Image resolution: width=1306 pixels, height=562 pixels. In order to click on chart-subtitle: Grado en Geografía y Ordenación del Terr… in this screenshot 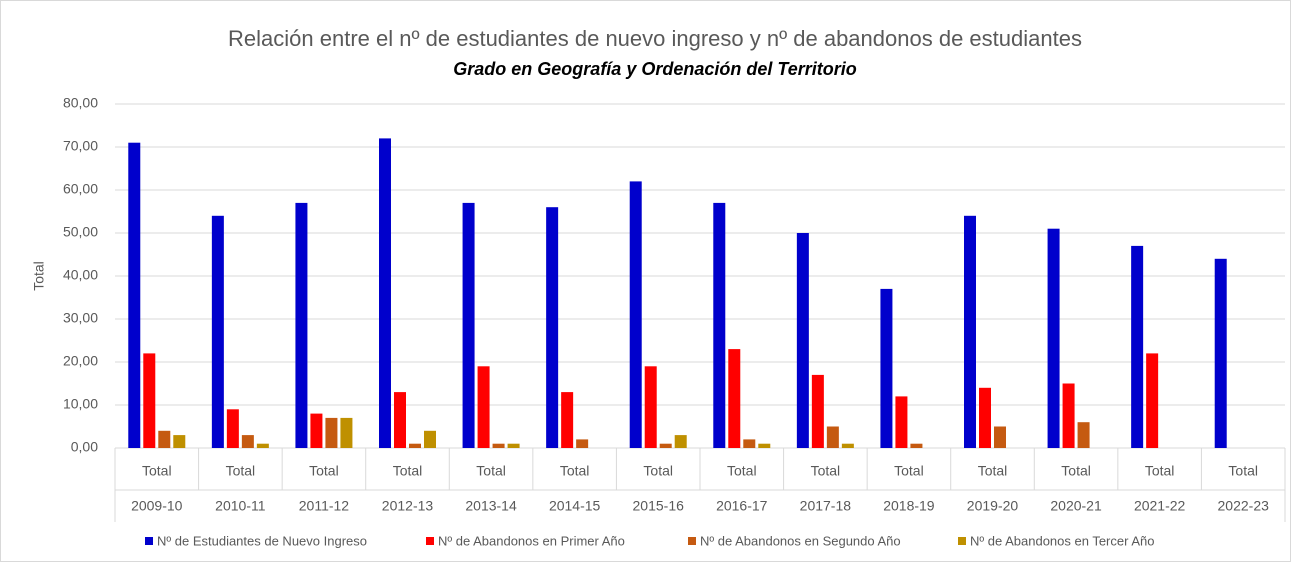, I will do `click(654, 69)`.